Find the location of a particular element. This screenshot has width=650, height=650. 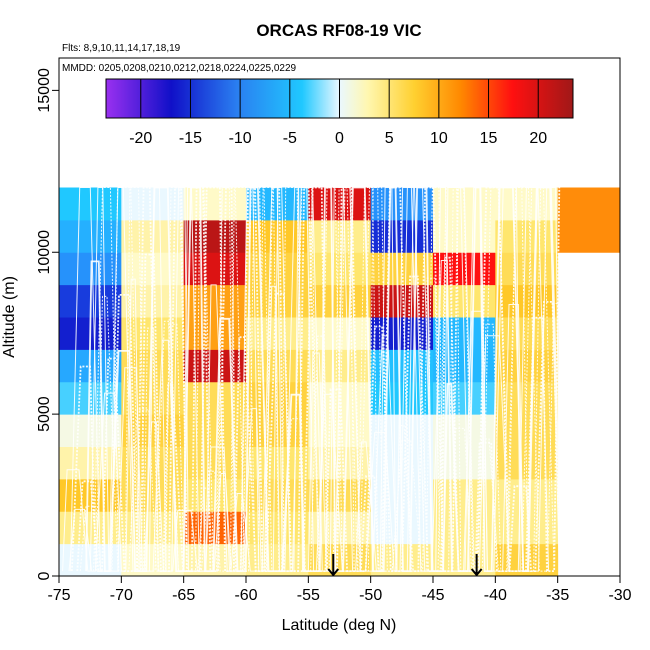

y-axis-label: Altitude (m) is located at coordinates (9, 317).